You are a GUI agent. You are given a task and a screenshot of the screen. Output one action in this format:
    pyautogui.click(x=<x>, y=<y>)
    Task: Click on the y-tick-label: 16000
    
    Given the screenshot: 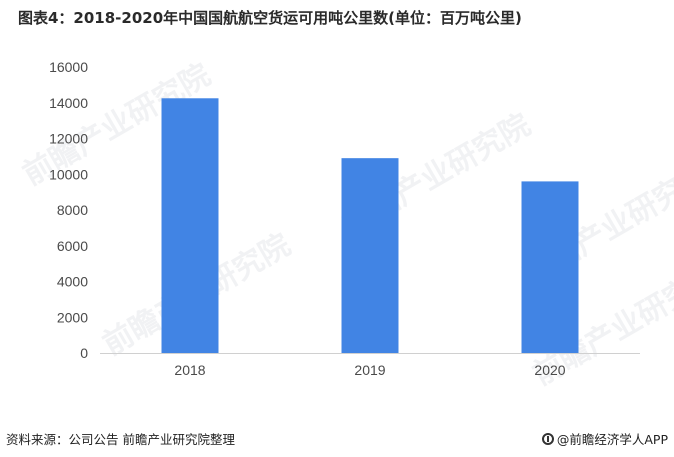 What is the action you would take?
    pyautogui.click(x=68, y=67)
    